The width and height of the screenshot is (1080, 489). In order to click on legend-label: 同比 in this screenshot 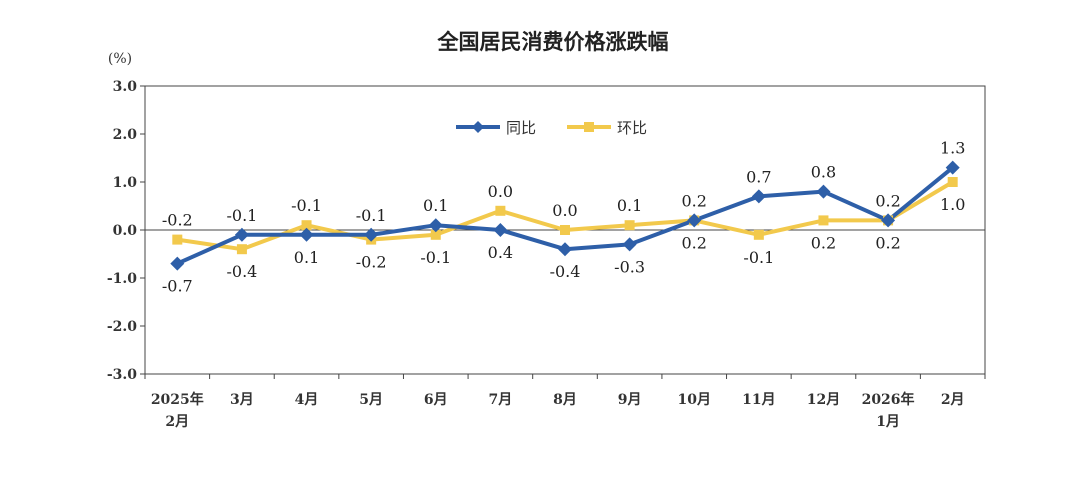, I will do `click(521, 128)`.